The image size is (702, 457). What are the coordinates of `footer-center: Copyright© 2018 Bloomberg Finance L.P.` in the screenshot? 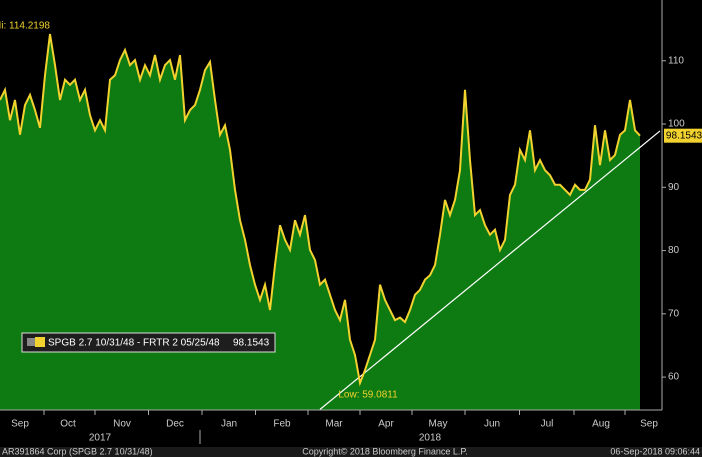 It's located at (385, 451).